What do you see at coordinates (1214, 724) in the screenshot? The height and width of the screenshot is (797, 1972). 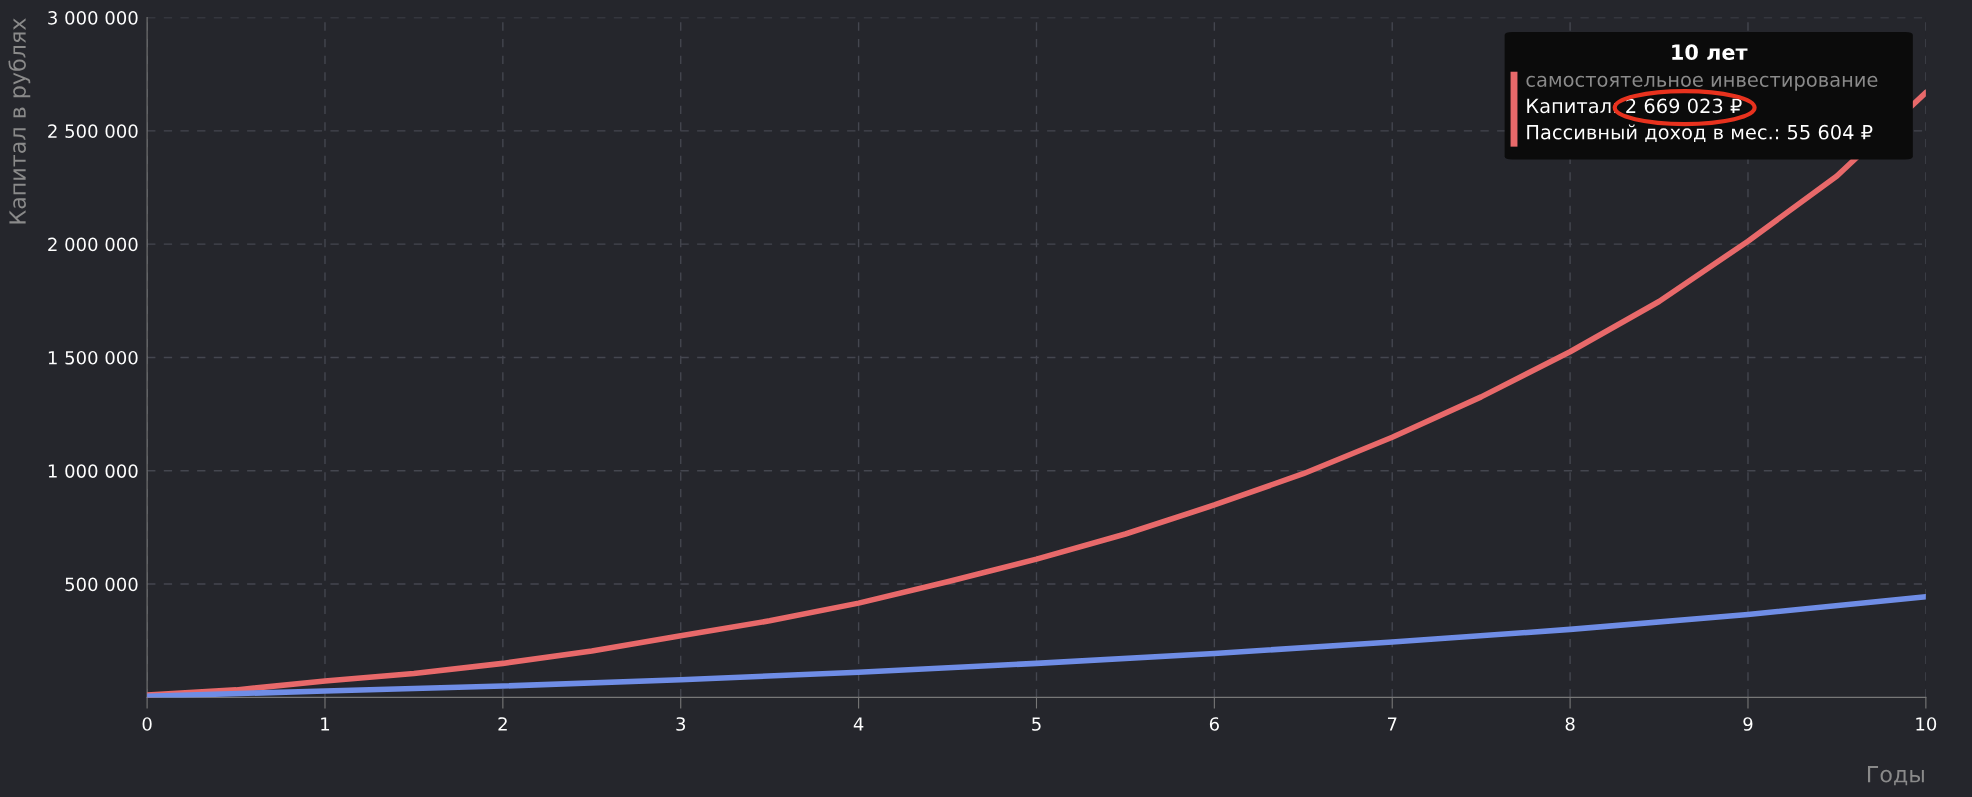 I see `x-tick-label: 6` at bounding box center [1214, 724].